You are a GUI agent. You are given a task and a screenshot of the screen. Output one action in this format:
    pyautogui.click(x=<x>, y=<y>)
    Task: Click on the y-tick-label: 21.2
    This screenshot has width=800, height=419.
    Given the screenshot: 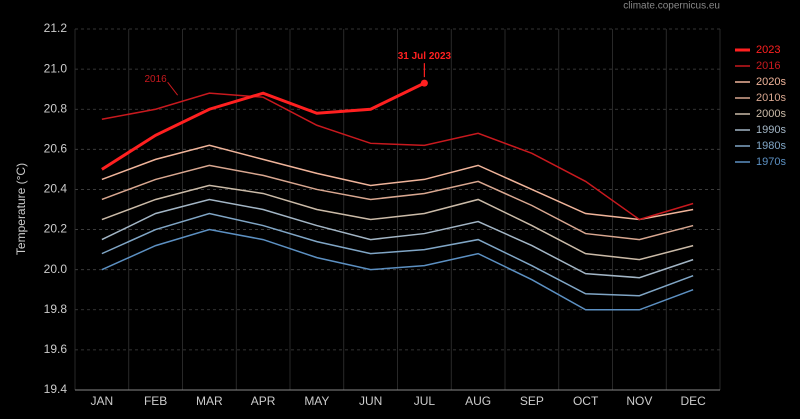 What is the action you would take?
    pyautogui.click(x=56, y=28)
    